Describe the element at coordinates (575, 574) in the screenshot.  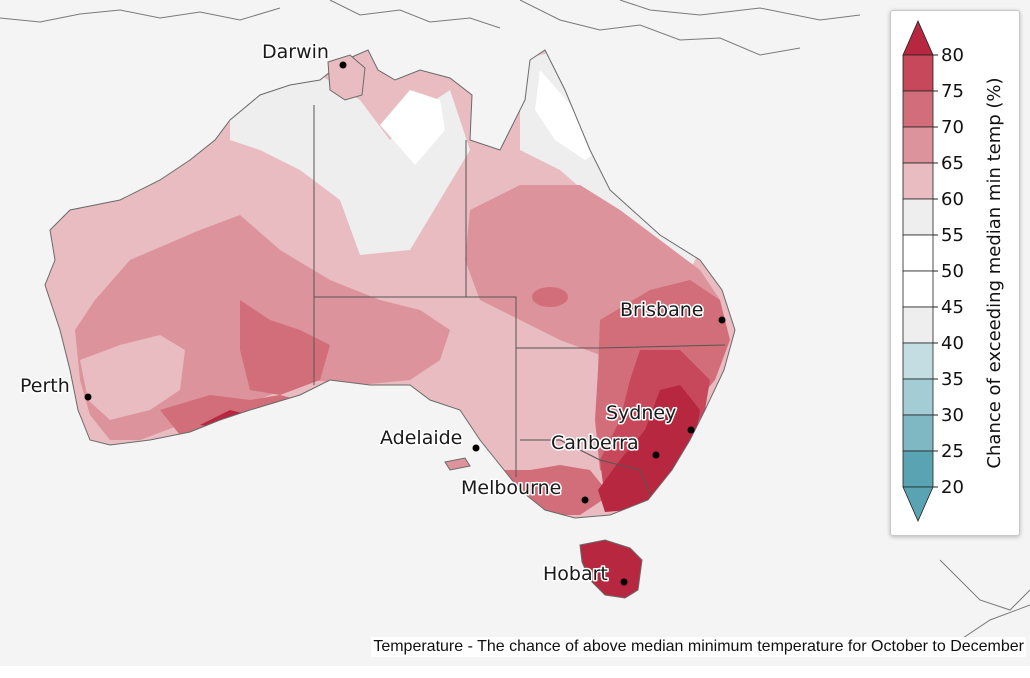
I see `city-label-hobart: Hobart` at that location.